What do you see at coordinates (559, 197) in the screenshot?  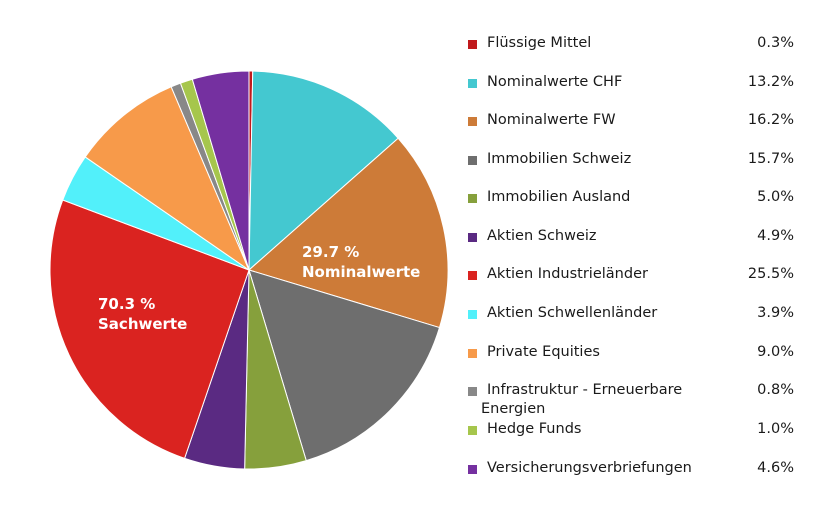 I see `legend-label: Immobilien Ausland` at bounding box center [559, 197].